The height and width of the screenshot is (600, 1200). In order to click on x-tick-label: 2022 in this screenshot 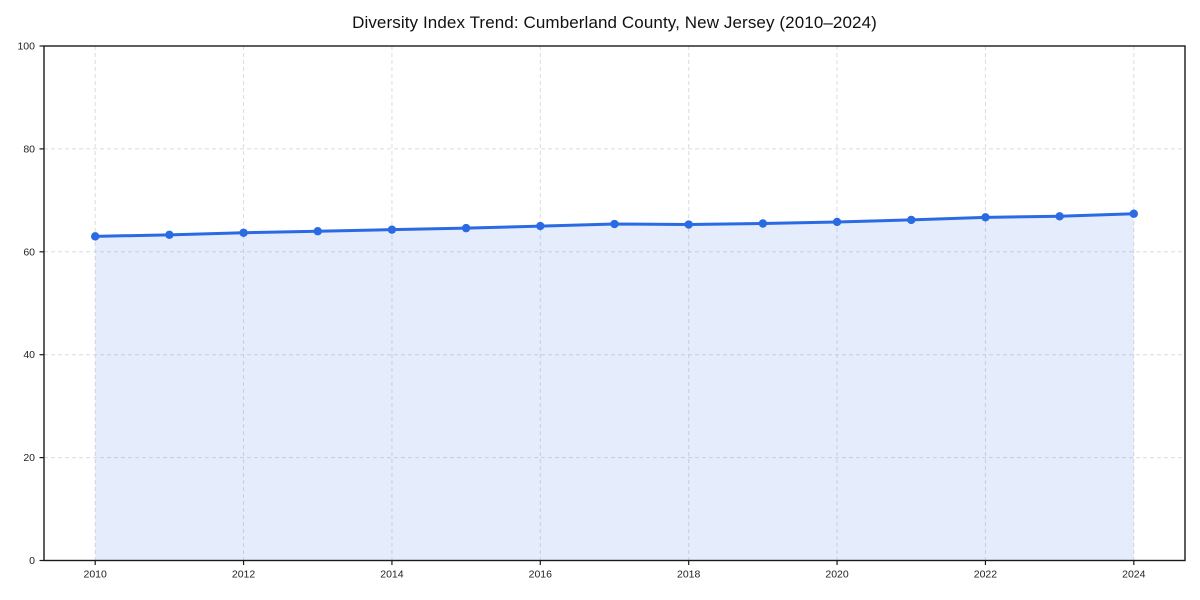, I will do `click(986, 575)`.